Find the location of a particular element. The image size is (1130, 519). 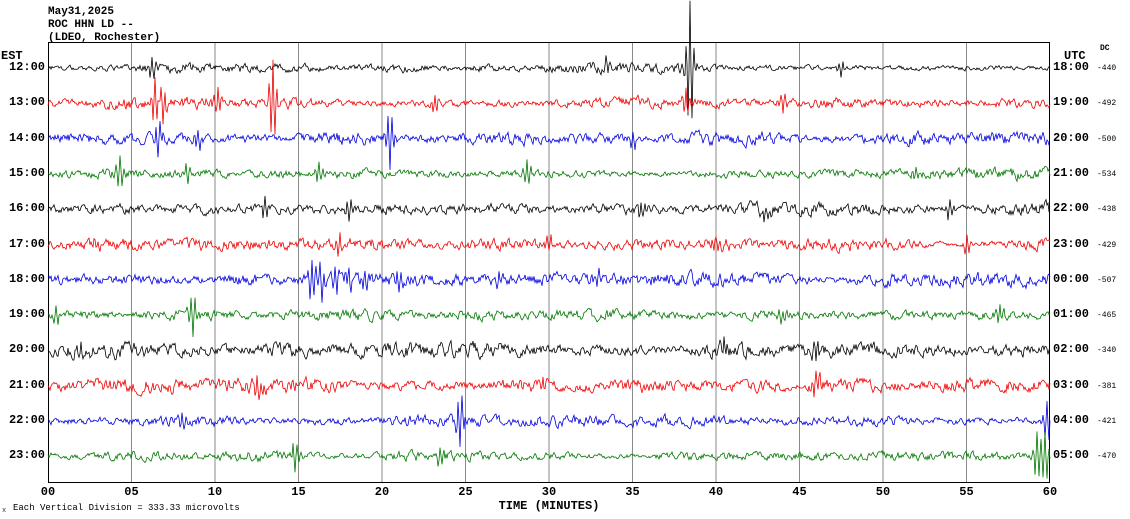

est-label-13:00: 13:00 is located at coordinates (26, 102).